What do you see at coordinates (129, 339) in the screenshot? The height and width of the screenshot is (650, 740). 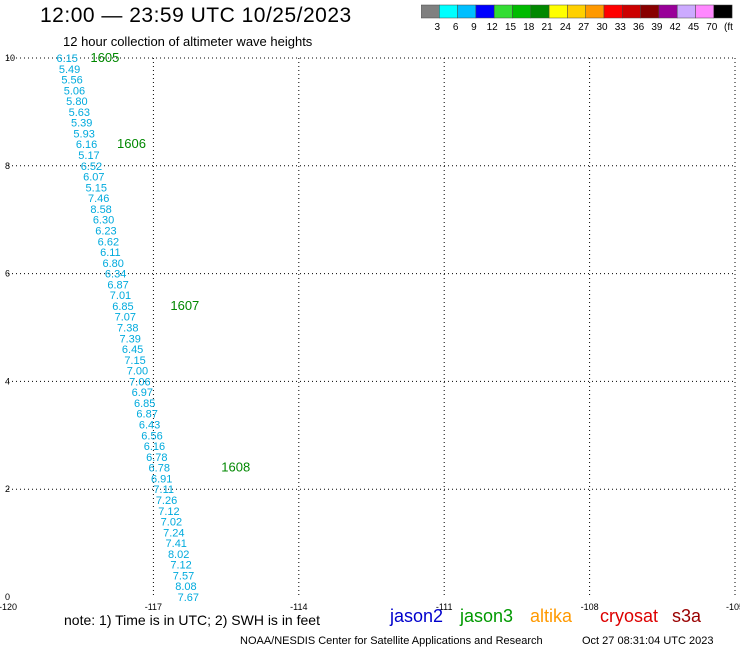 I see `wave-height-point: 7.39` at bounding box center [129, 339].